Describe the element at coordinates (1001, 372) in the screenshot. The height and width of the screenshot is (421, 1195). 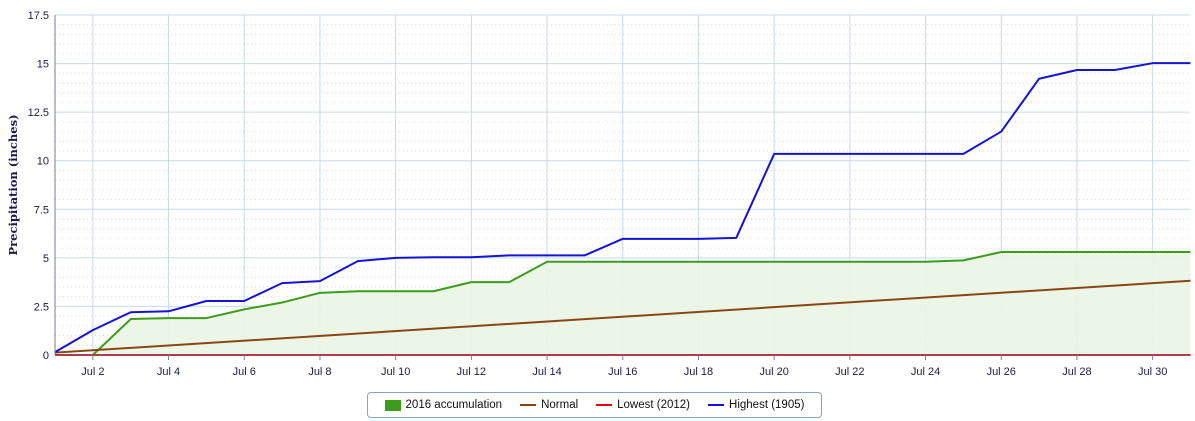
I see `x-tick-label: Jul 26` at that location.